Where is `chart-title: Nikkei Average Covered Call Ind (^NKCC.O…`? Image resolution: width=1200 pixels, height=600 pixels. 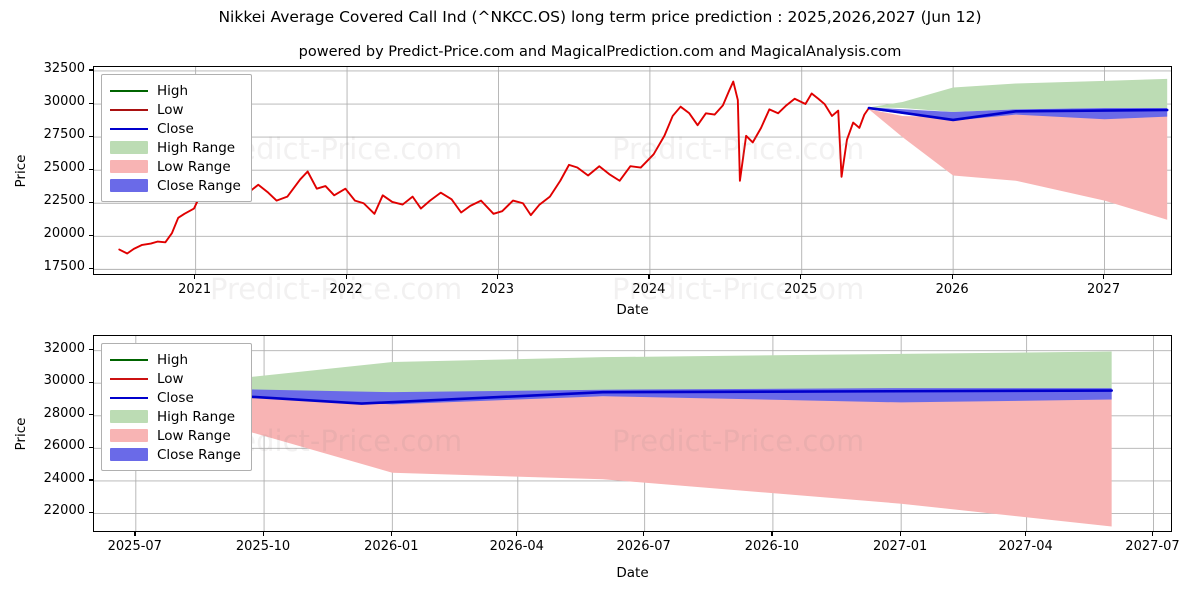 chart-title: Nikkei Average Covered Call Ind (^NKCC.O… is located at coordinates (600, 17).